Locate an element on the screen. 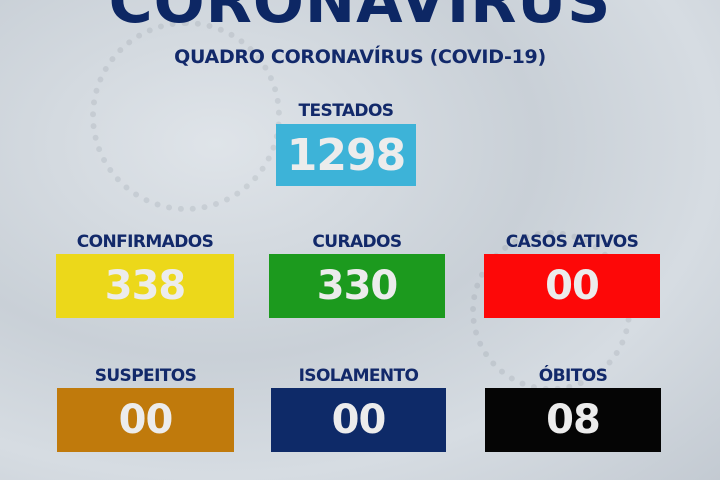  suspeitos-value-box: 00 is located at coordinates (145, 420).